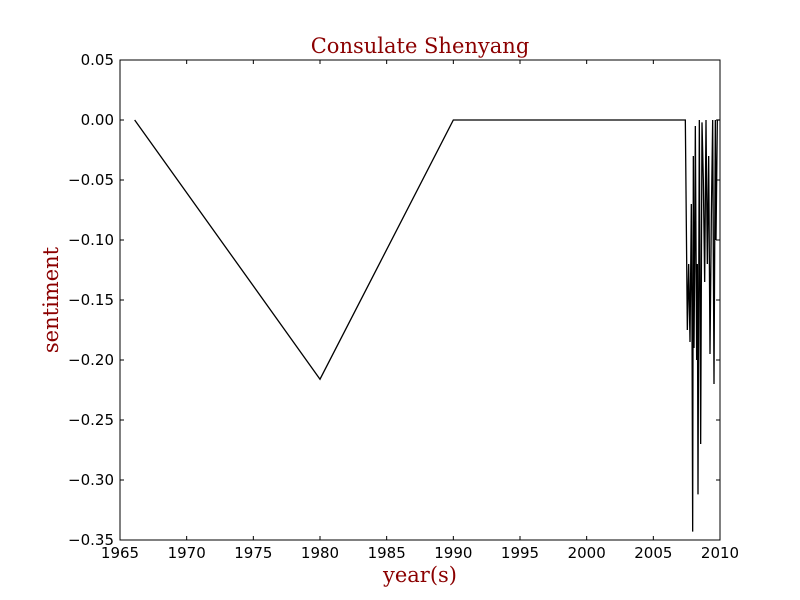  I want to click on y-tick-label: −0.05, so click(91, 180).